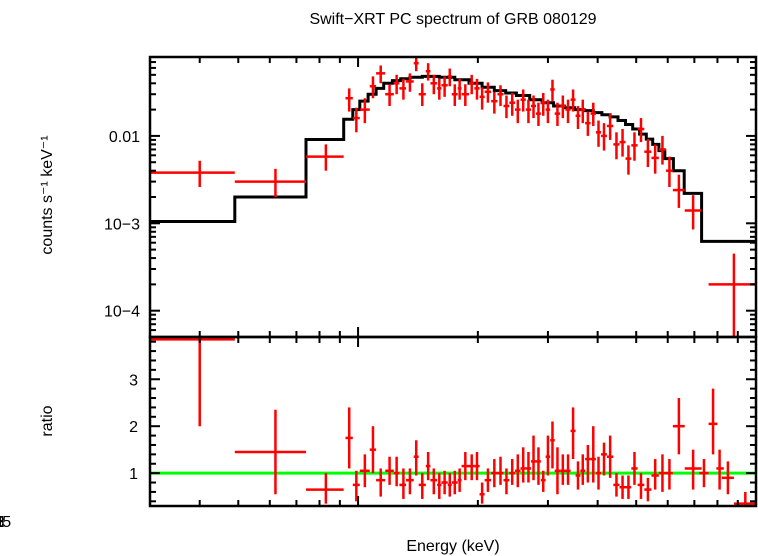  I want to click on y-tick-label: 3, so click(133, 380).